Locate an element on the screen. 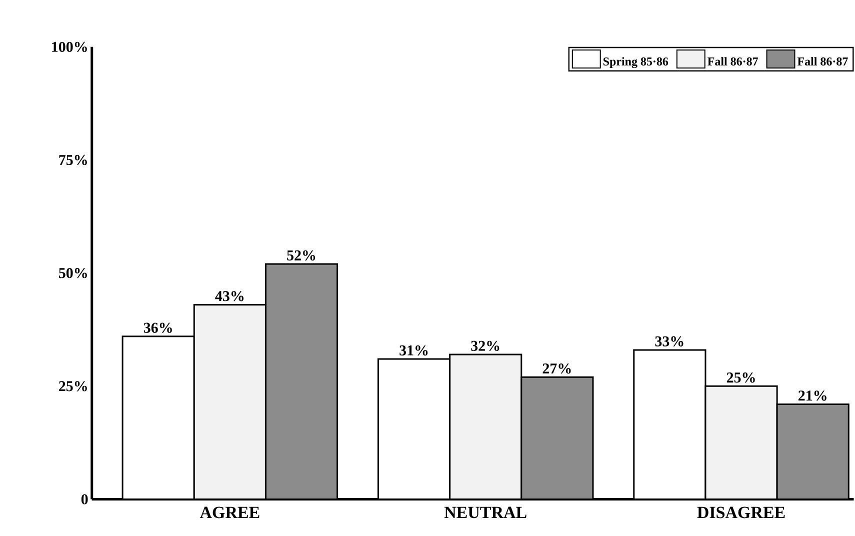 This screenshot has height=536, width=855. data-label: 36% is located at coordinates (158, 327).